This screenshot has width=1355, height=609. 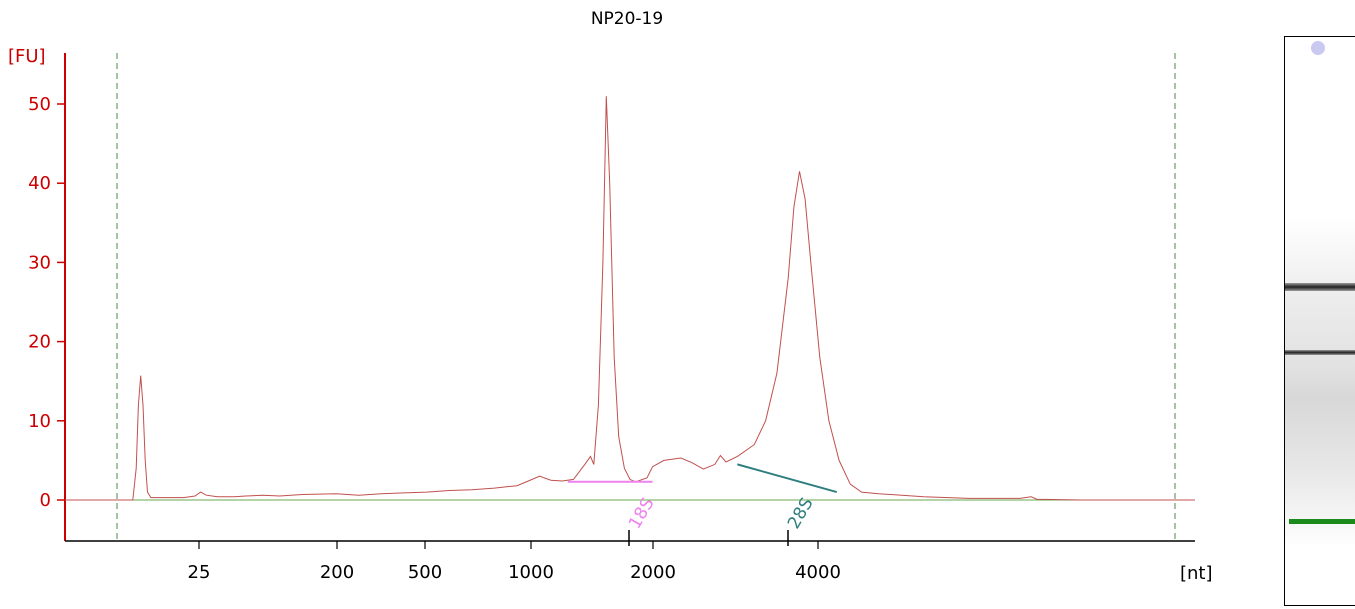 What do you see at coordinates (1196, 573) in the screenshot?
I see `x-axis-unit: [nt]` at bounding box center [1196, 573].